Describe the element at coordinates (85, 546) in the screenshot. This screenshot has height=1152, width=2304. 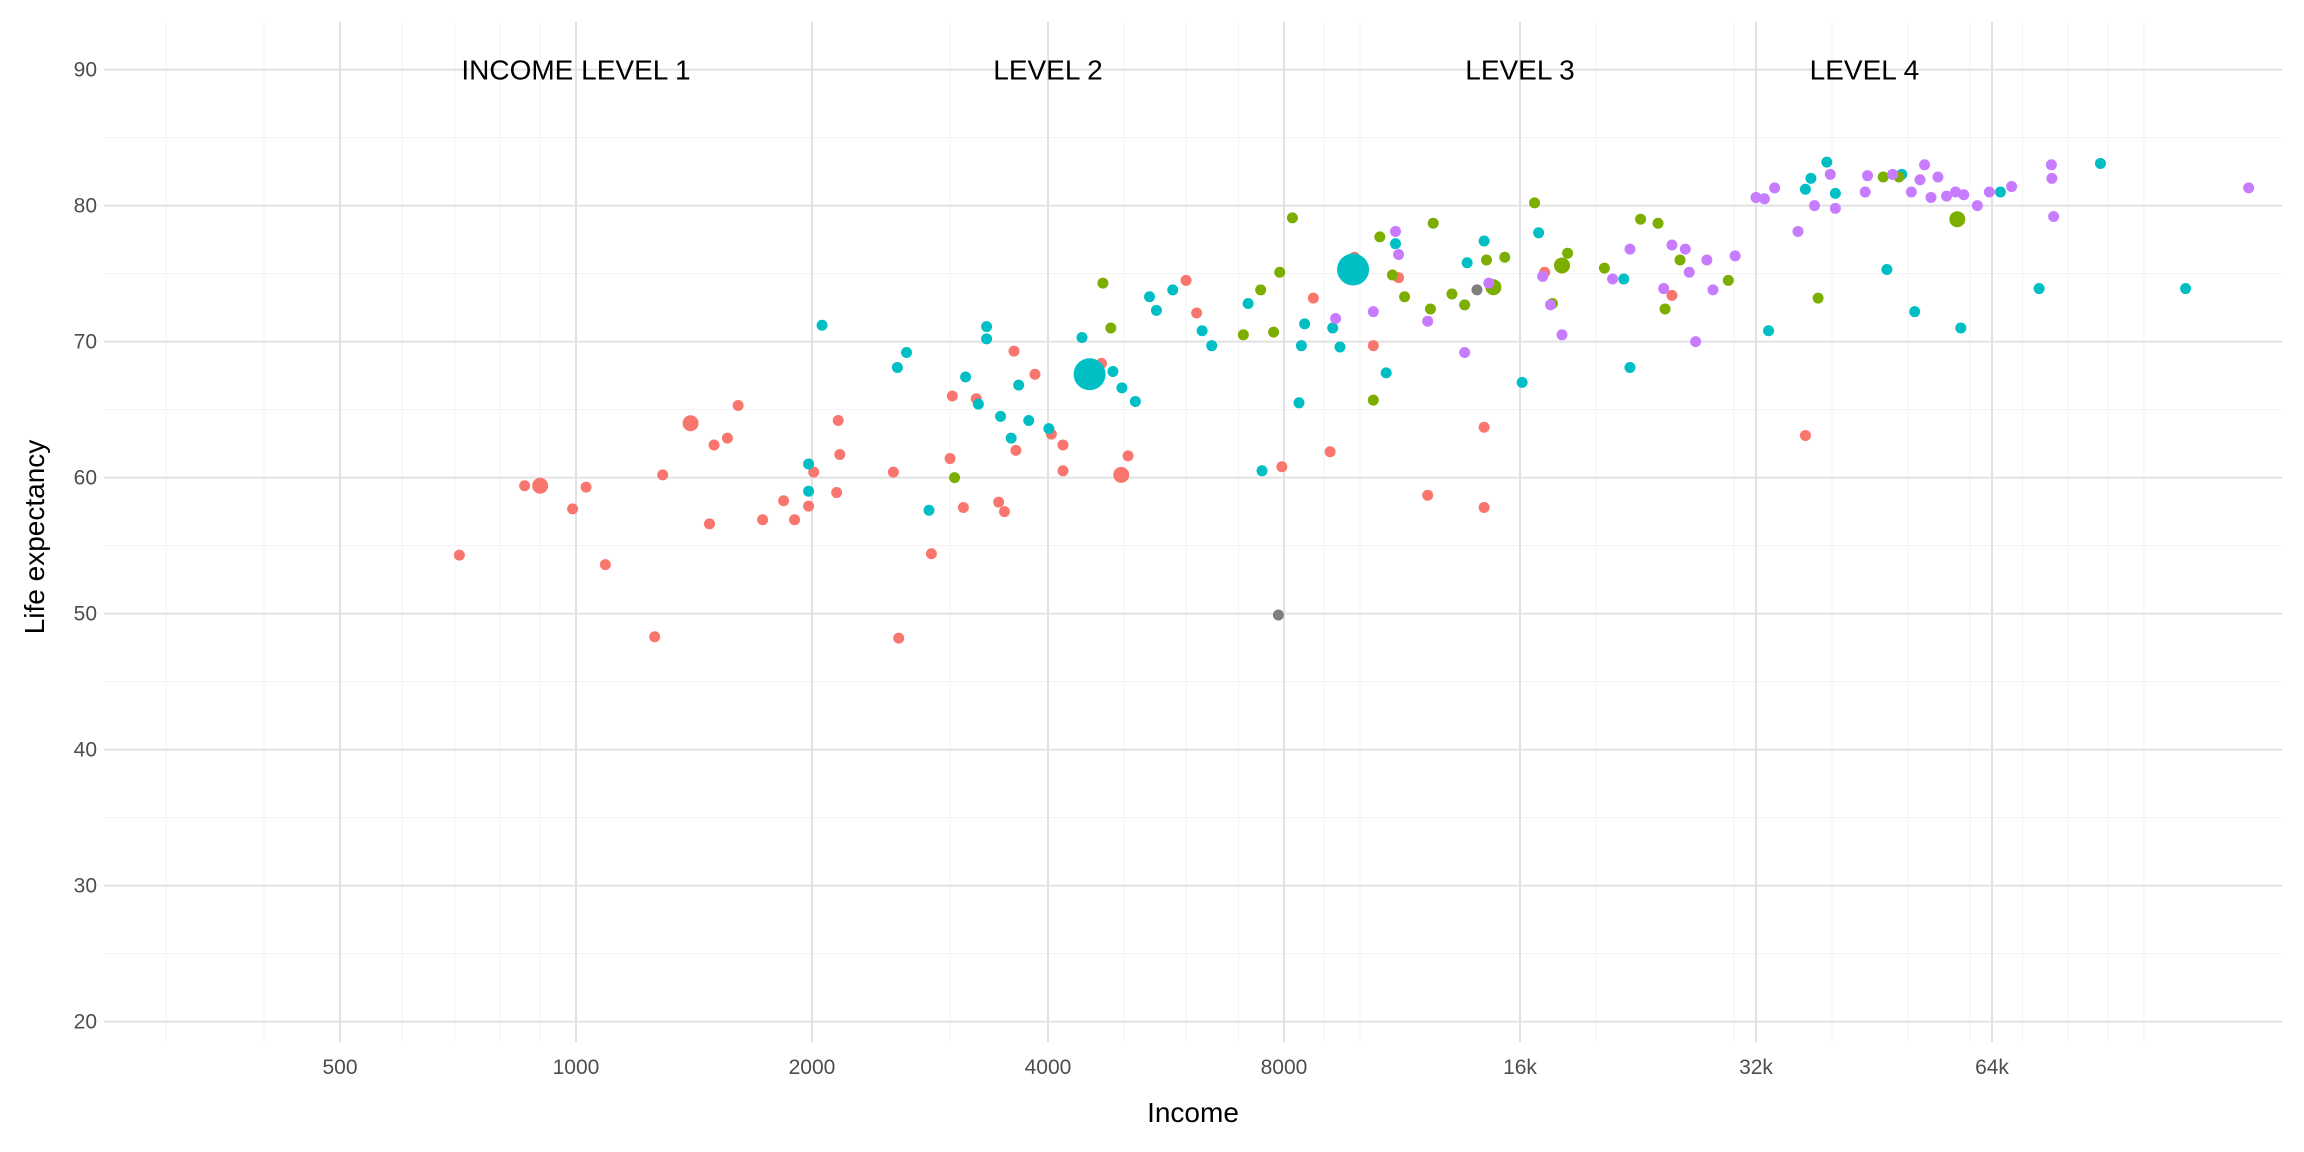
I see `y-axis-ticks: 20 30 40 50 60 70 80 90` at that location.